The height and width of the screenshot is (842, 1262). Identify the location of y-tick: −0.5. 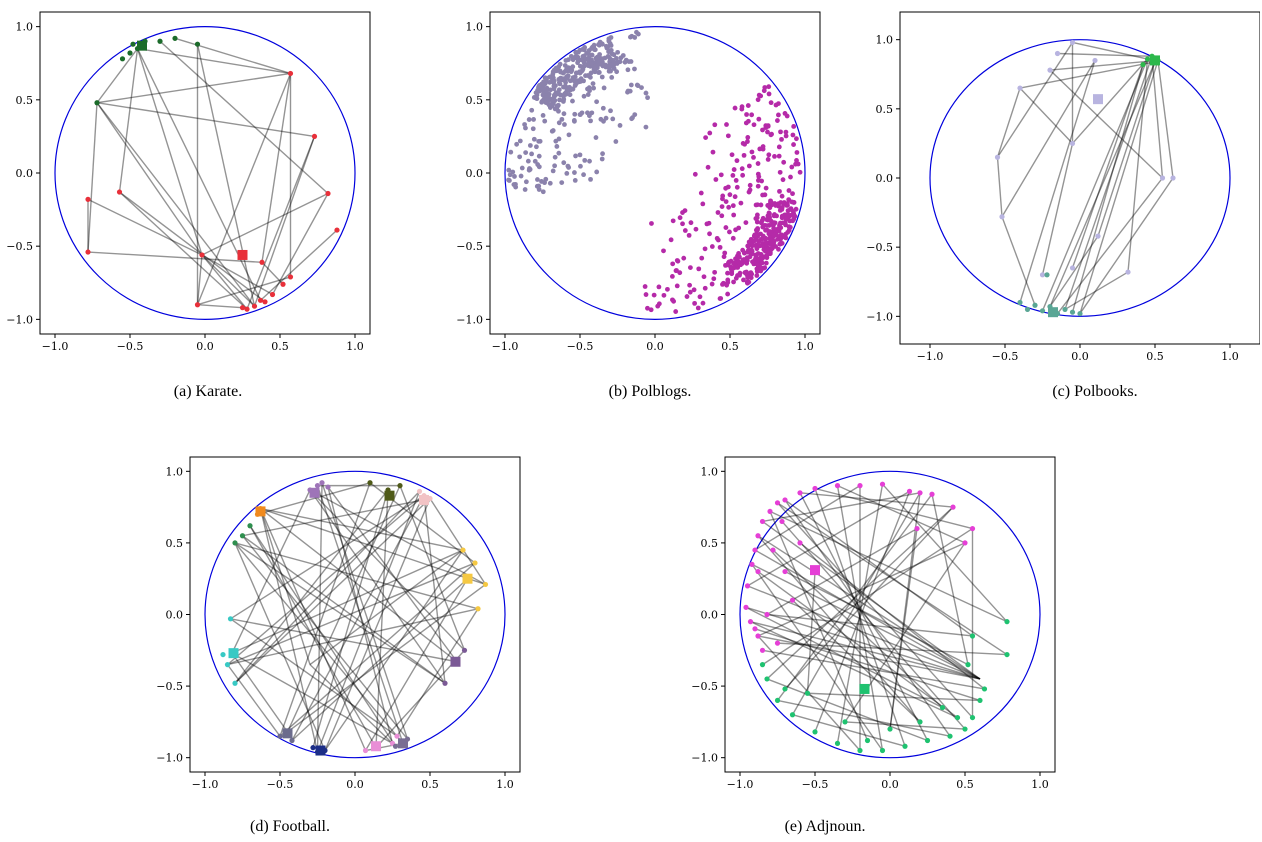
(708, 686).